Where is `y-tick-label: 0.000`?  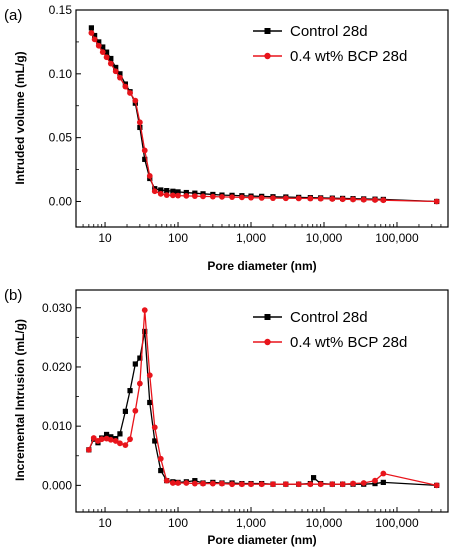 y-tick-label: 0.000 is located at coordinates (57, 485).